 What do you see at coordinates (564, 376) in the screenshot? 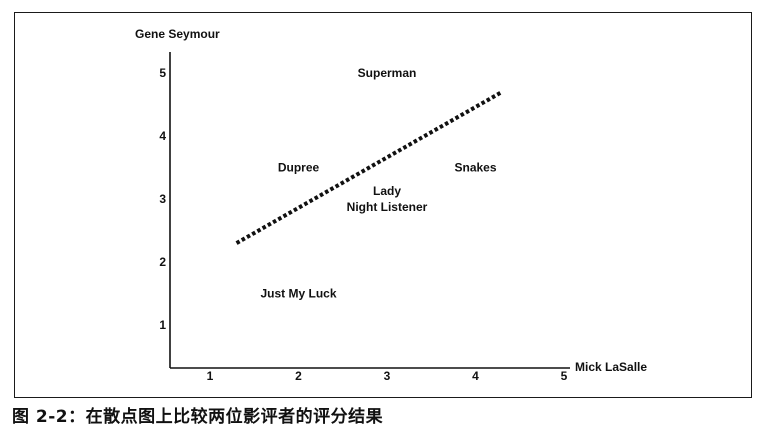
I see `x-tick-label: 5` at bounding box center [564, 376].